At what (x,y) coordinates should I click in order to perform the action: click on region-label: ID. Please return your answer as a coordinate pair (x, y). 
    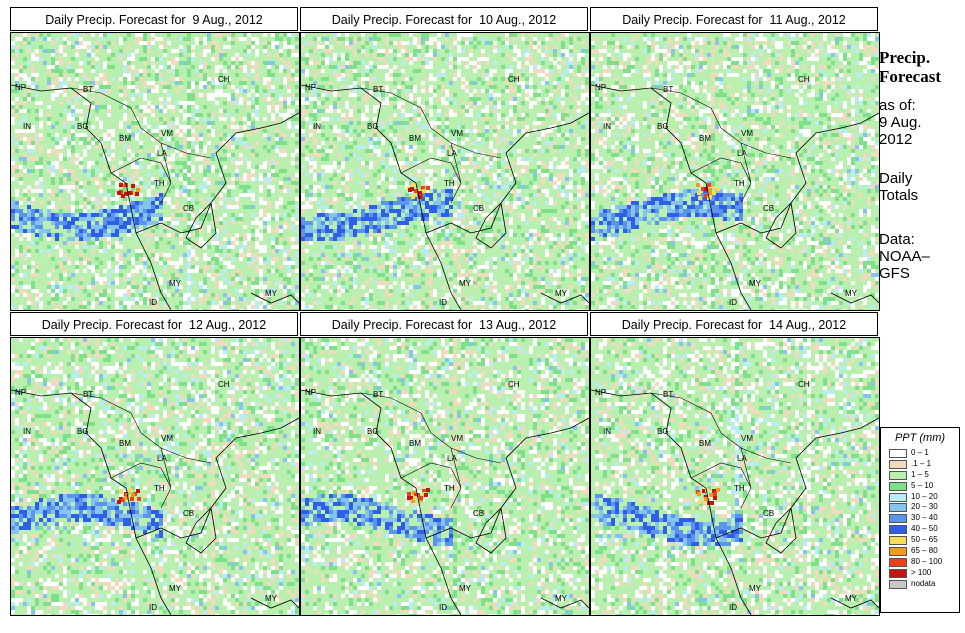
    Looking at the image, I should click on (153, 302).